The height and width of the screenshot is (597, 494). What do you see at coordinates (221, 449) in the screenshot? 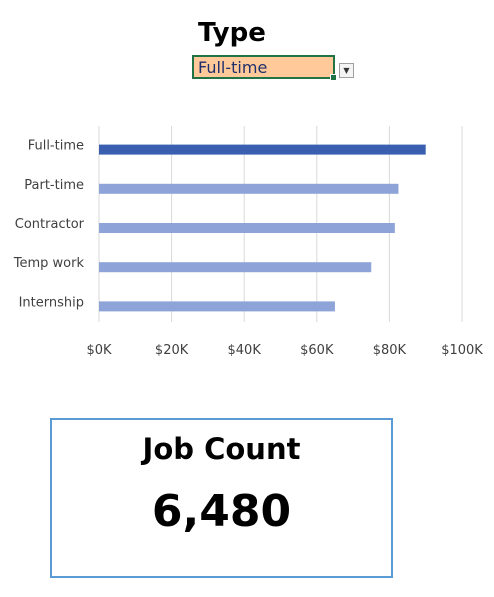
I see `job-count-label: Job Count` at bounding box center [221, 449].